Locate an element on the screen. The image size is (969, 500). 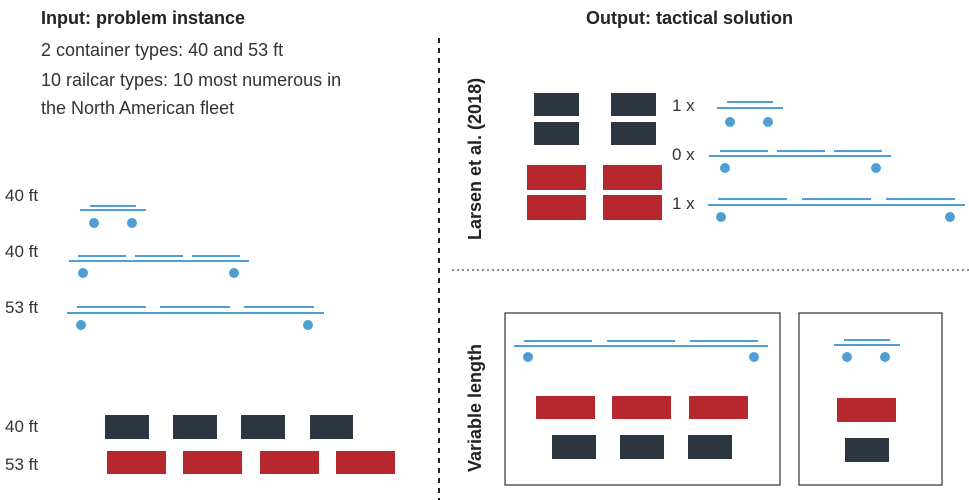
larsen-railcar-long is located at coordinates (836, 210).